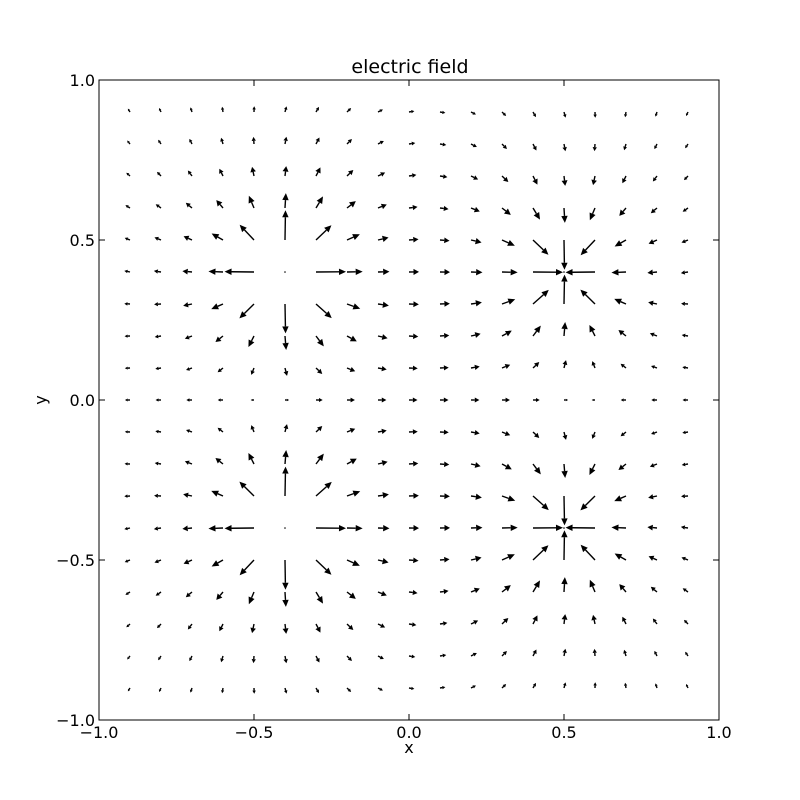 The width and height of the screenshot is (800, 800). Describe the element at coordinates (75, 560) in the screenshot. I see `y-tick-label: −0.5` at that location.